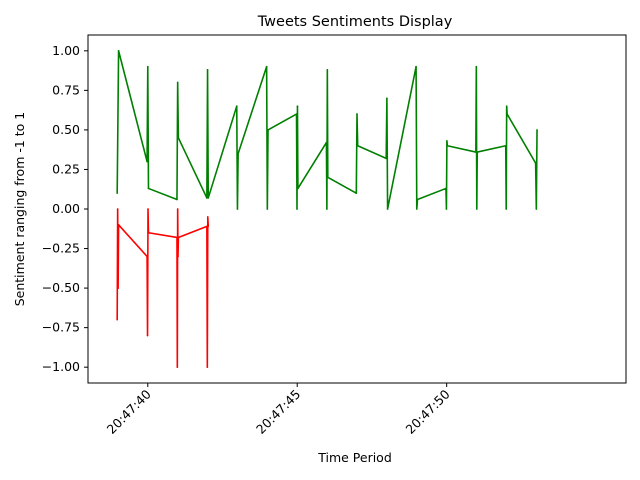  What do you see at coordinates (66, 50) in the screenshot?
I see `y-tick-label: 1.00` at bounding box center [66, 50].